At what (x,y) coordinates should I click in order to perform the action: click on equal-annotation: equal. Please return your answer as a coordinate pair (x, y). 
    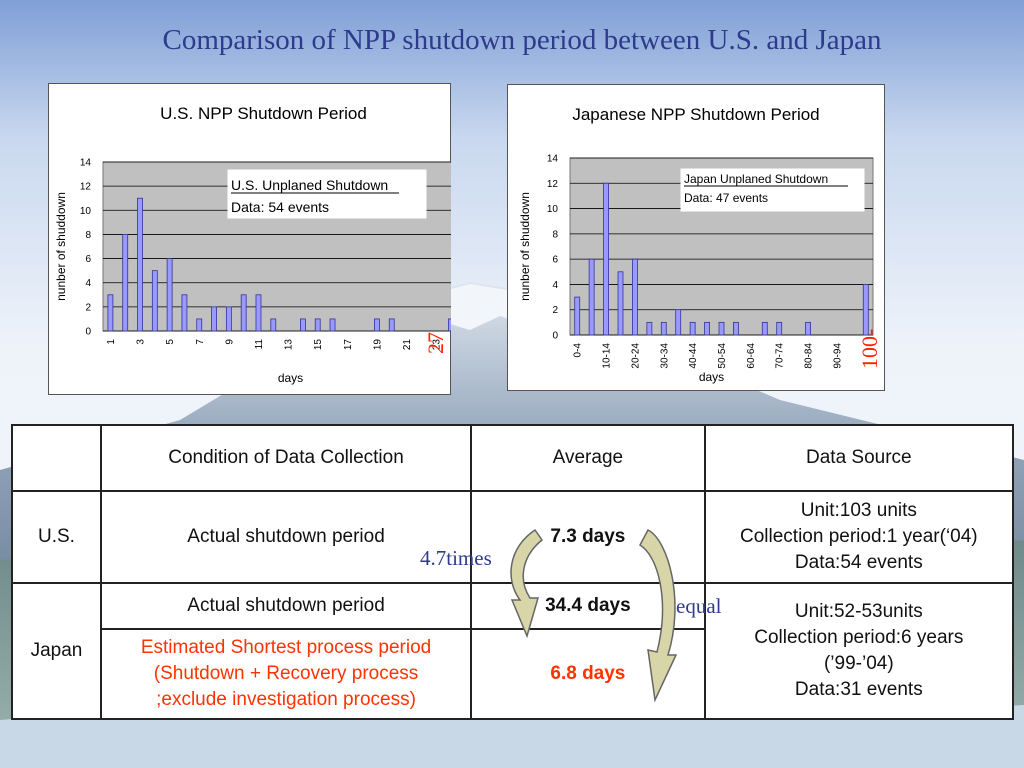
    Looking at the image, I should click on (699, 606).